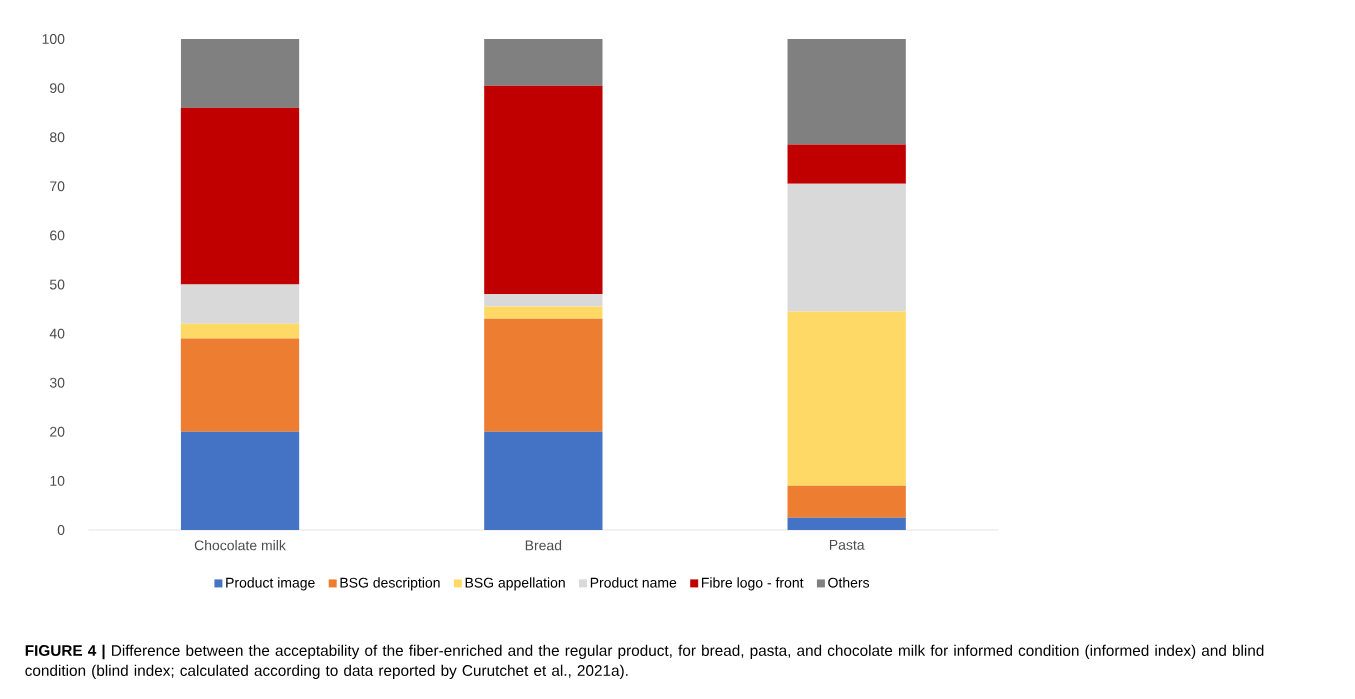  What do you see at coordinates (57, 88) in the screenshot?
I see `y-tick-label: 90` at bounding box center [57, 88].